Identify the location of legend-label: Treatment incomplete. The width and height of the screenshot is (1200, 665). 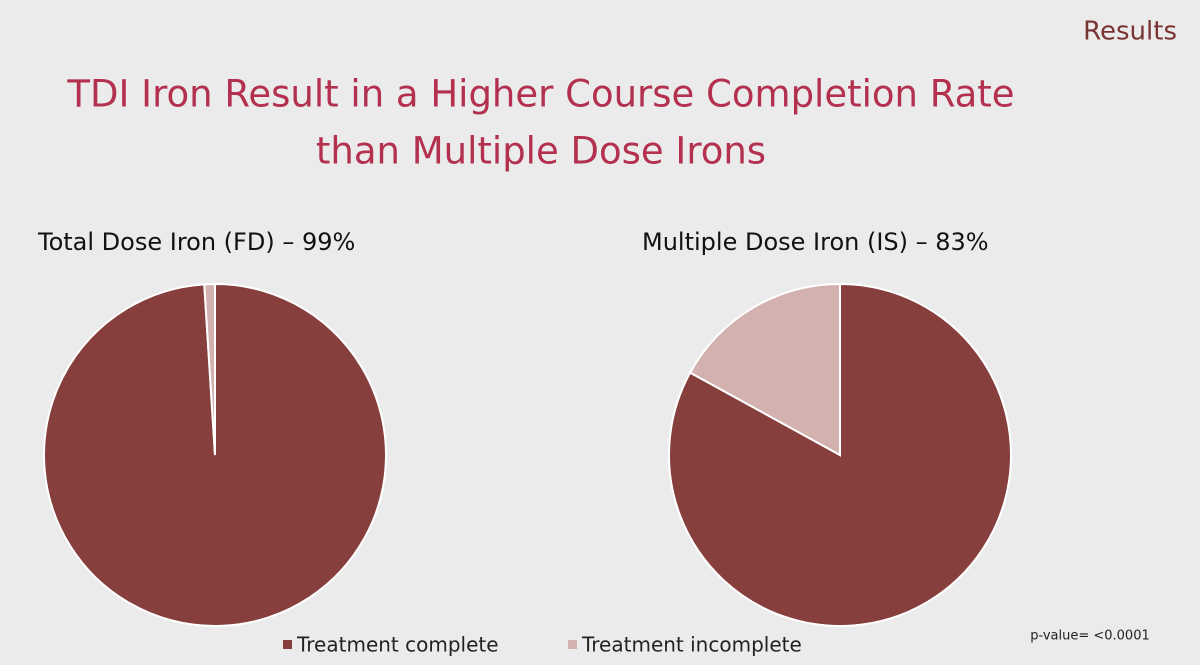
(691, 645).